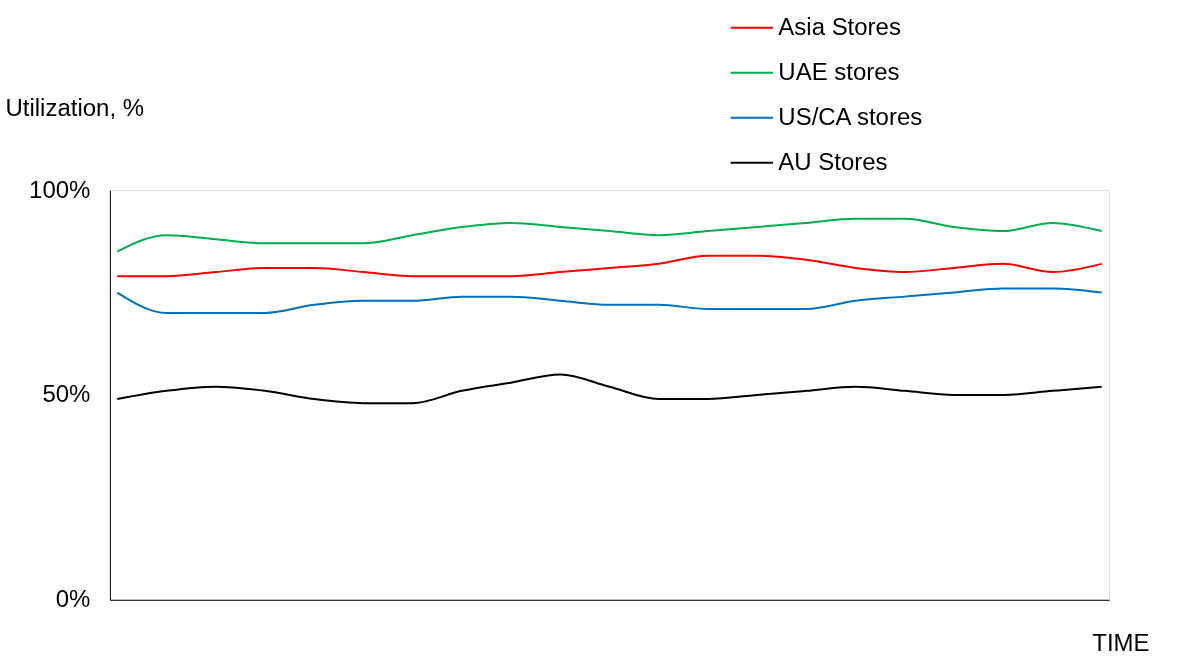 The height and width of the screenshot is (669, 1189). What do you see at coordinates (839, 26) in the screenshot?
I see `legend-label: Asia Stores` at bounding box center [839, 26].